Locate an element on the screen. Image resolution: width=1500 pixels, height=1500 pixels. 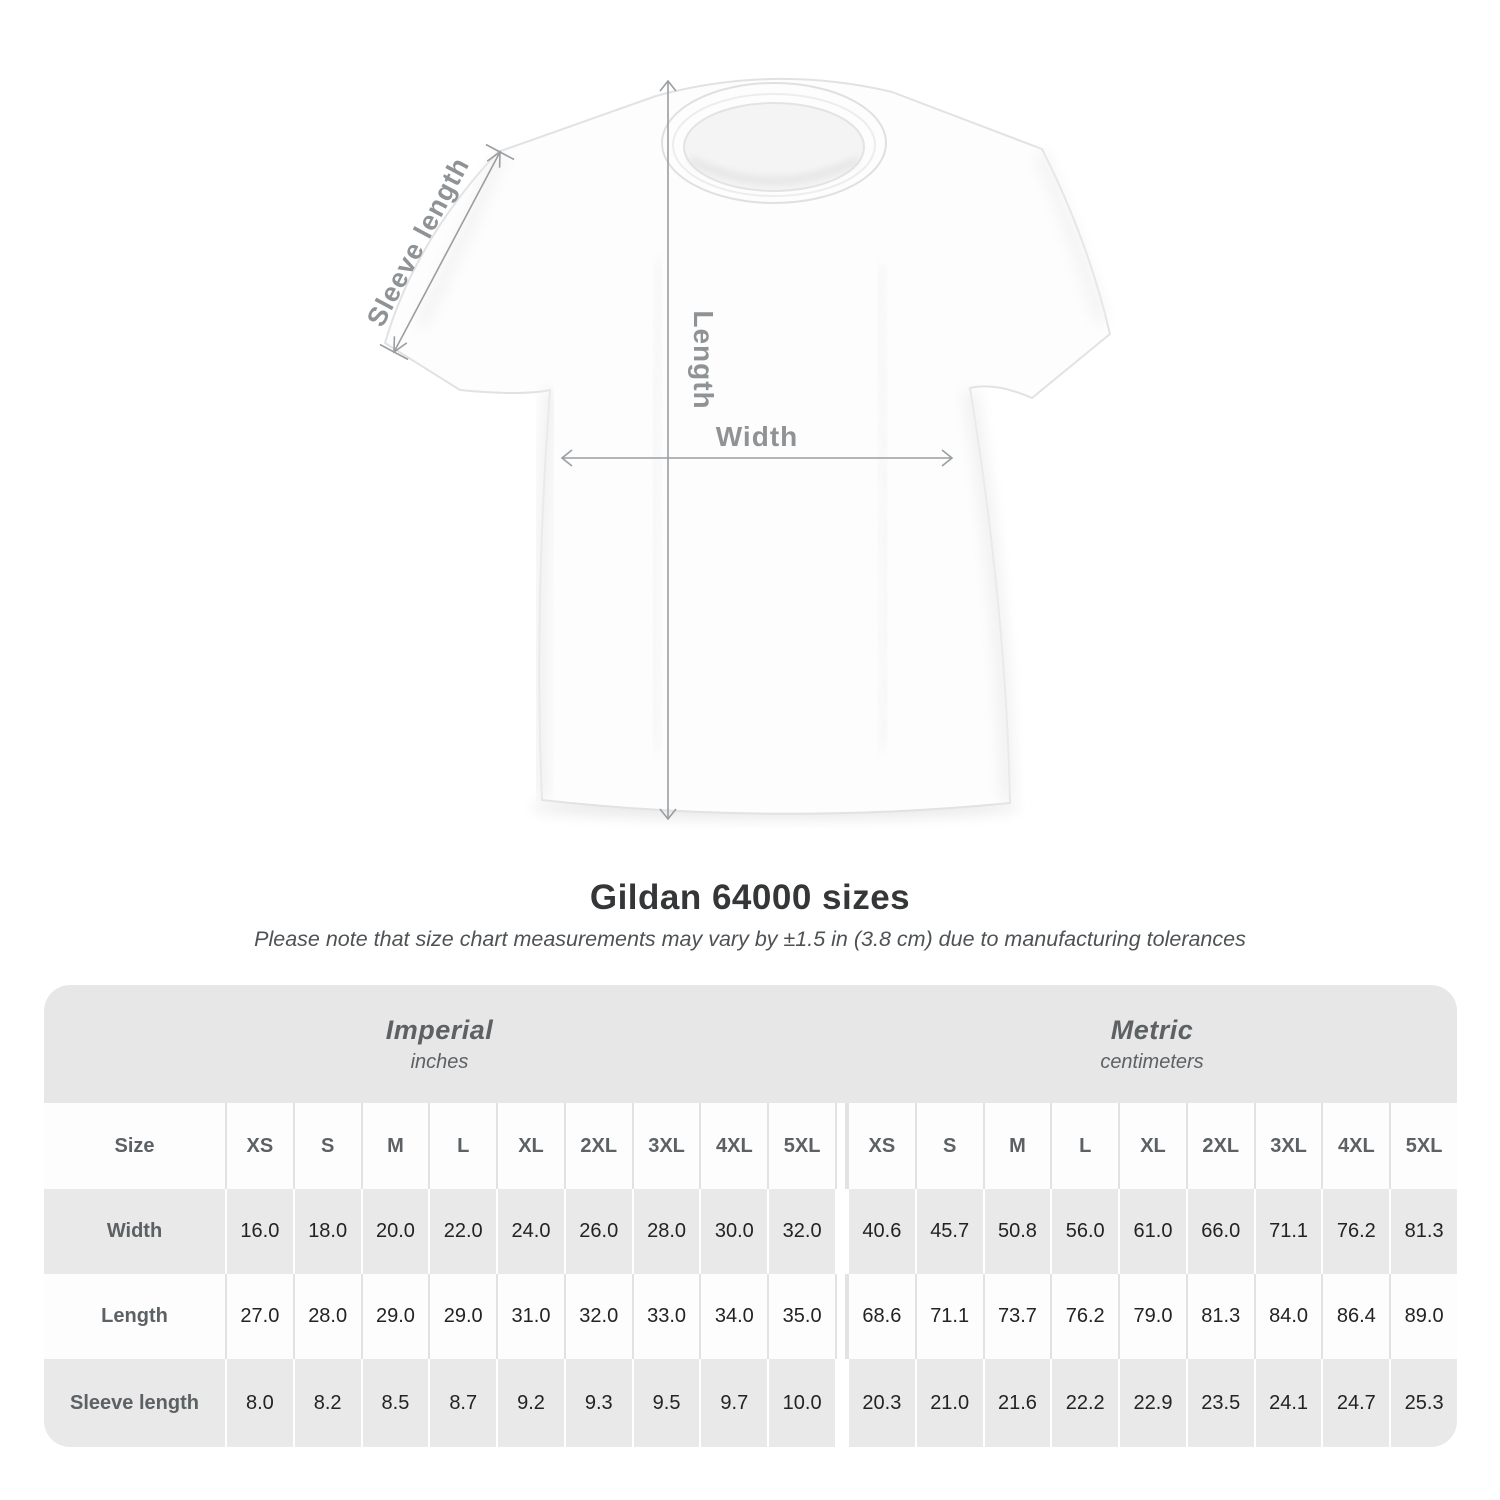
fold-shading-left is located at coordinates (545, 594).